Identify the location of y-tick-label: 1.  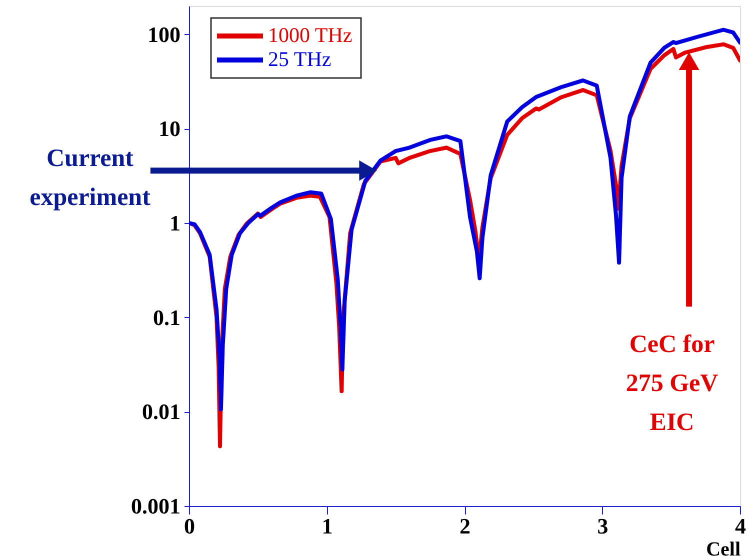
(175, 223).